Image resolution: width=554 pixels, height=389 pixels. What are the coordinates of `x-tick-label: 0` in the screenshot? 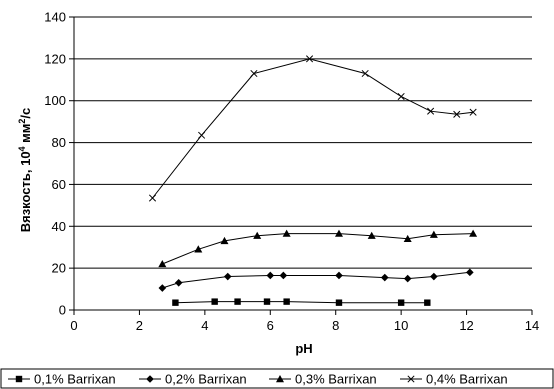 It's located at (73, 325).